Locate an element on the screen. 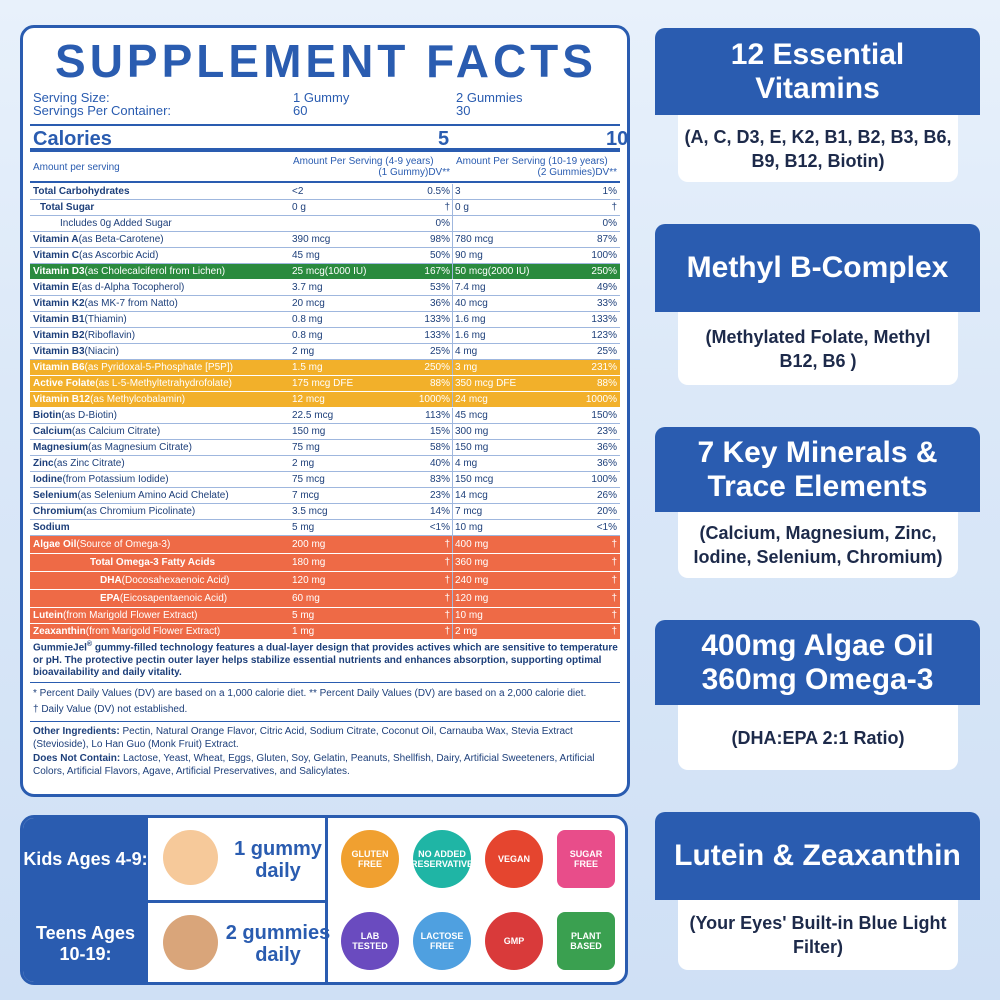 This screenshot has height=1000, width=1000. nutrient-detail: (as Cholecalciferol from Lichen) is located at coordinates (155, 271).